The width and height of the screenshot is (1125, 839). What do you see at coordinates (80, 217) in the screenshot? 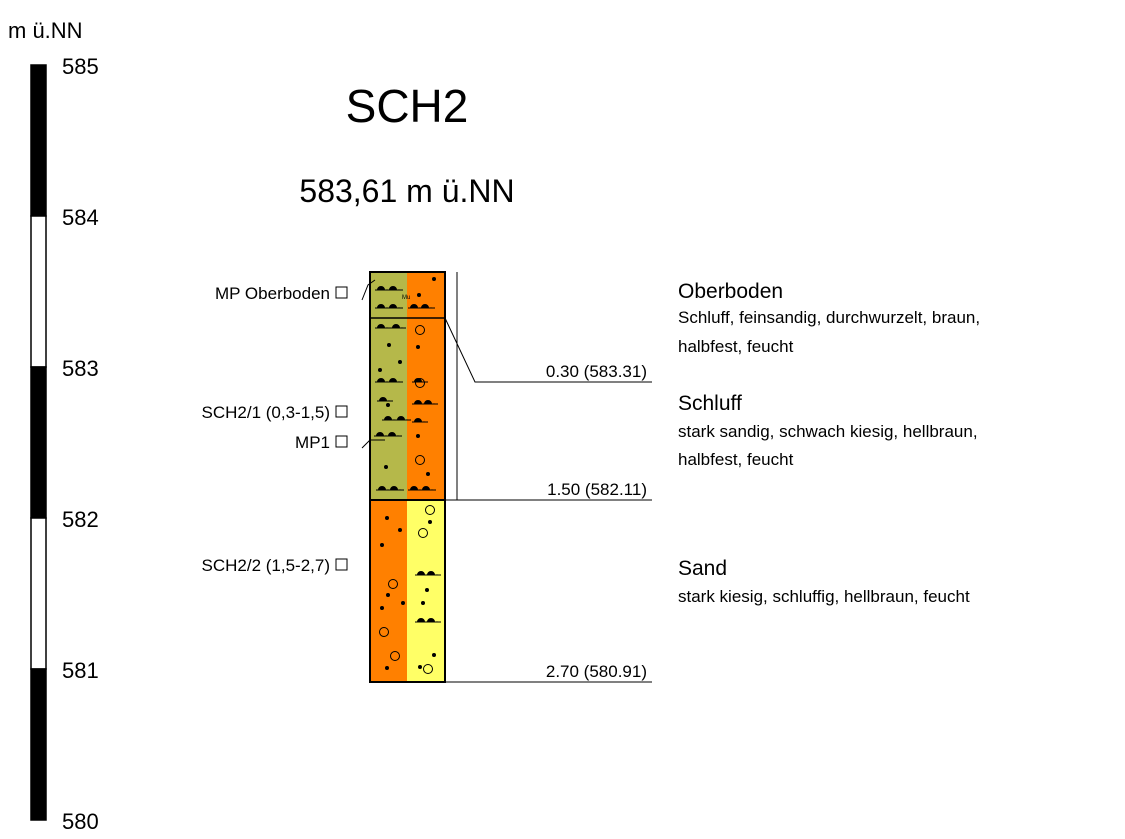
I see `scale-label: 584` at bounding box center [80, 217].